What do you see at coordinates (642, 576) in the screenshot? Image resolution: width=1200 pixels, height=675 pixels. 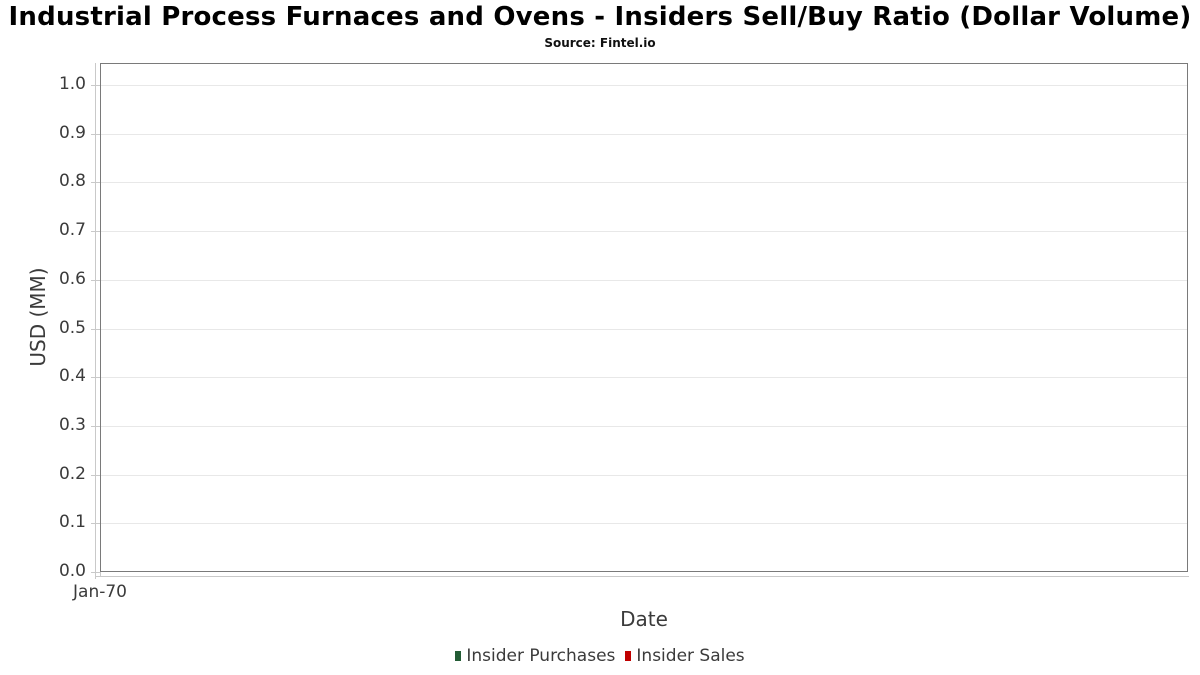 I see `x-axis-line` at bounding box center [642, 576].